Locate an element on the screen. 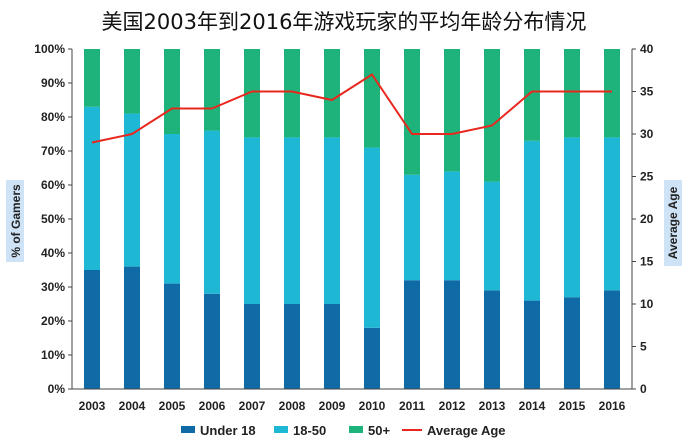 This screenshot has width=688, height=445. bar-under-18-2015 is located at coordinates (572, 343).